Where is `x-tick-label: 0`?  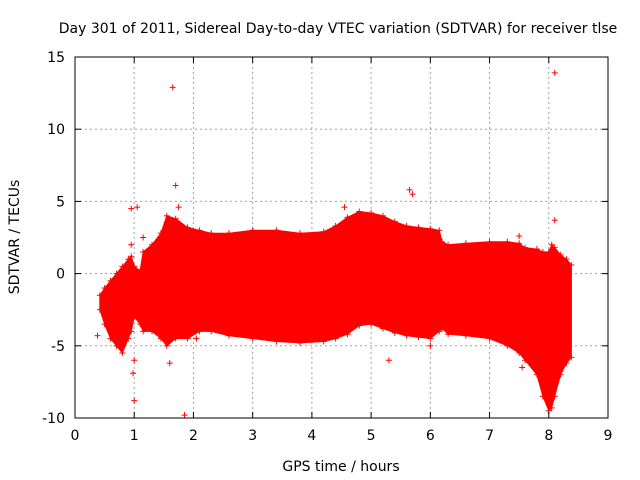
x-tick-label: 0 is located at coordinates (75, 436).